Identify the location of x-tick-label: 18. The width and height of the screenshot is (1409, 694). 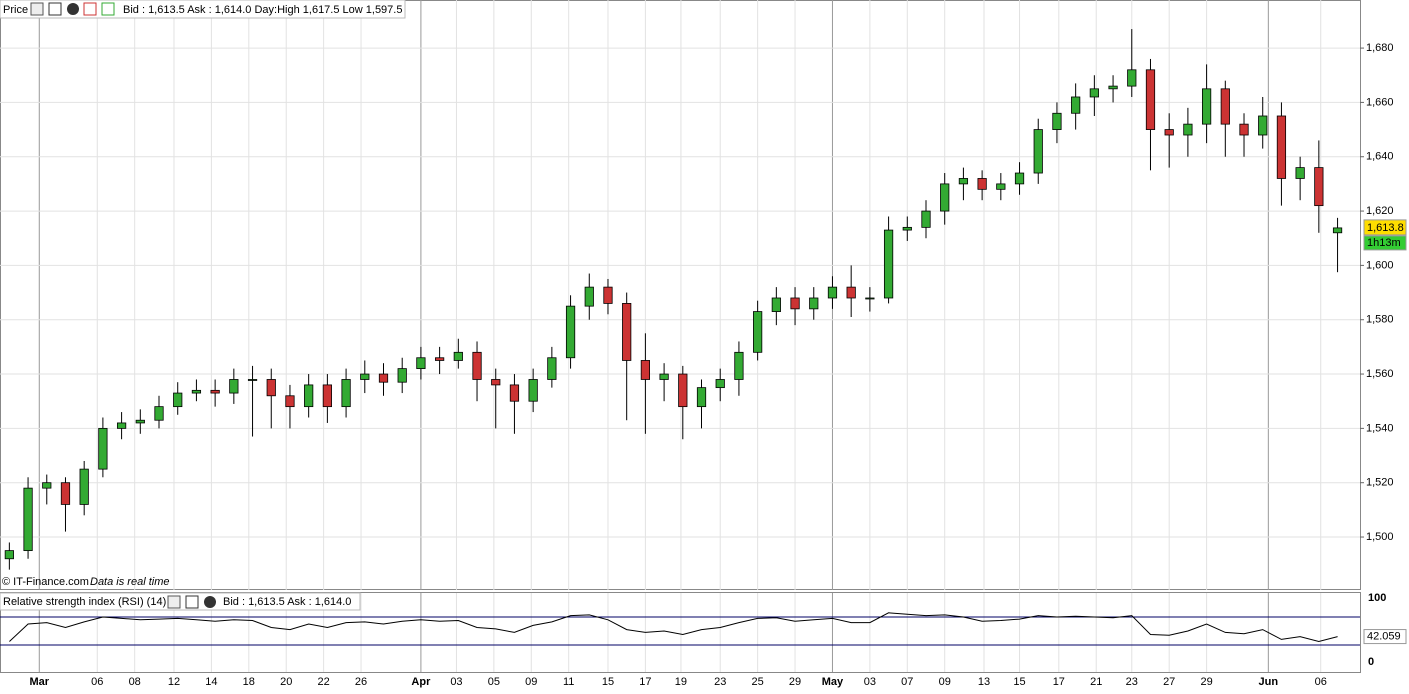
(249, 682).